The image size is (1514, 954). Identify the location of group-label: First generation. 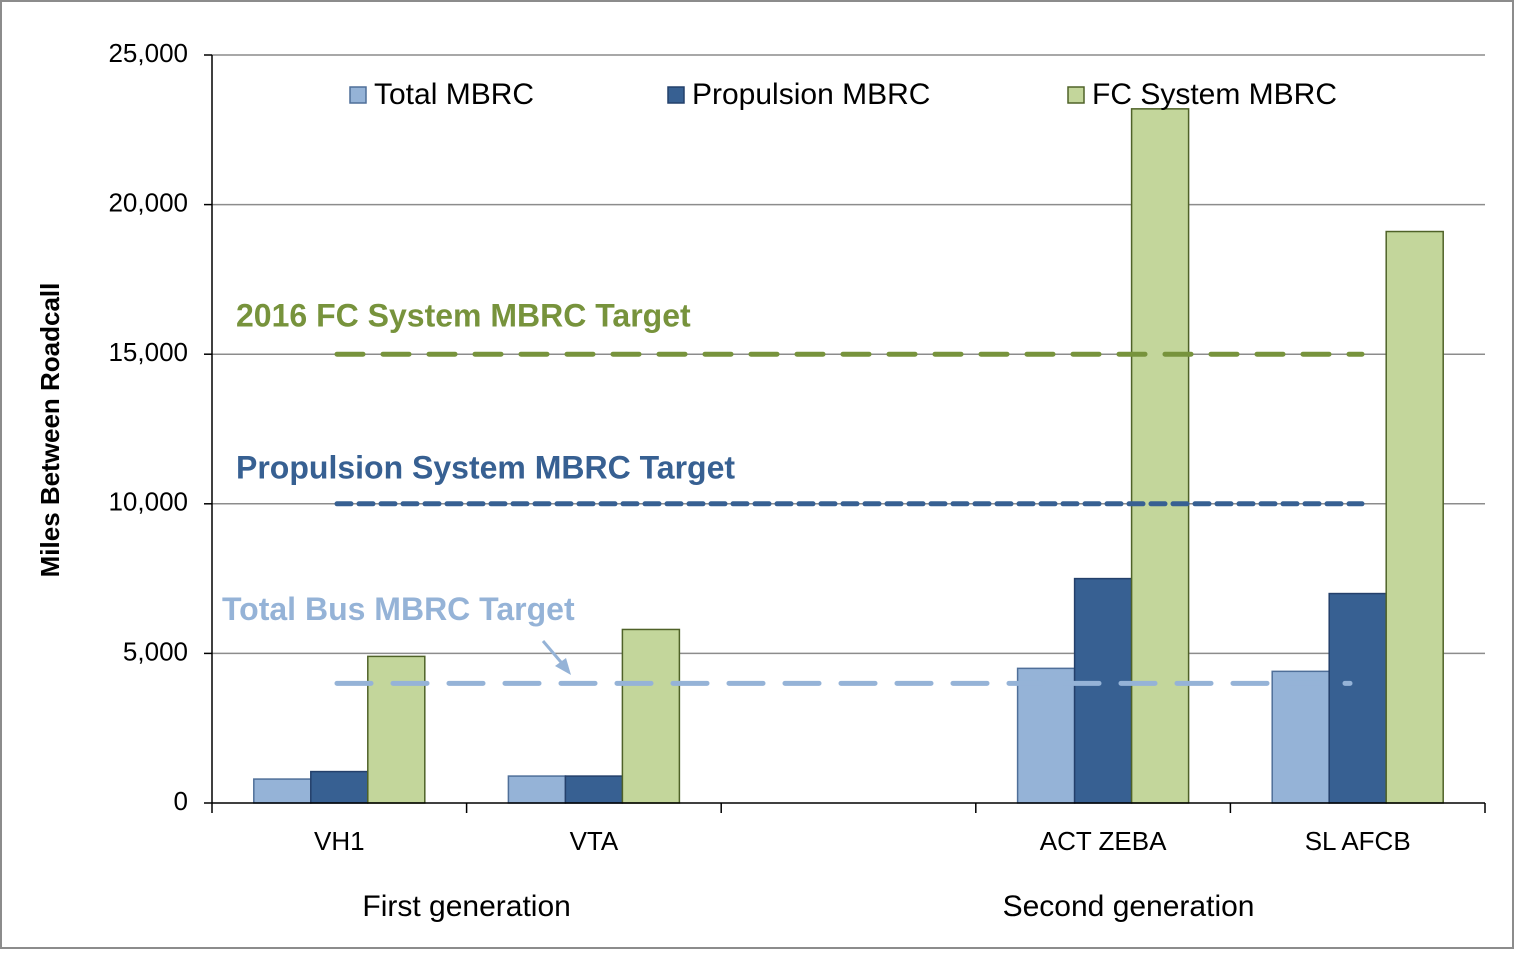
(466, 906).